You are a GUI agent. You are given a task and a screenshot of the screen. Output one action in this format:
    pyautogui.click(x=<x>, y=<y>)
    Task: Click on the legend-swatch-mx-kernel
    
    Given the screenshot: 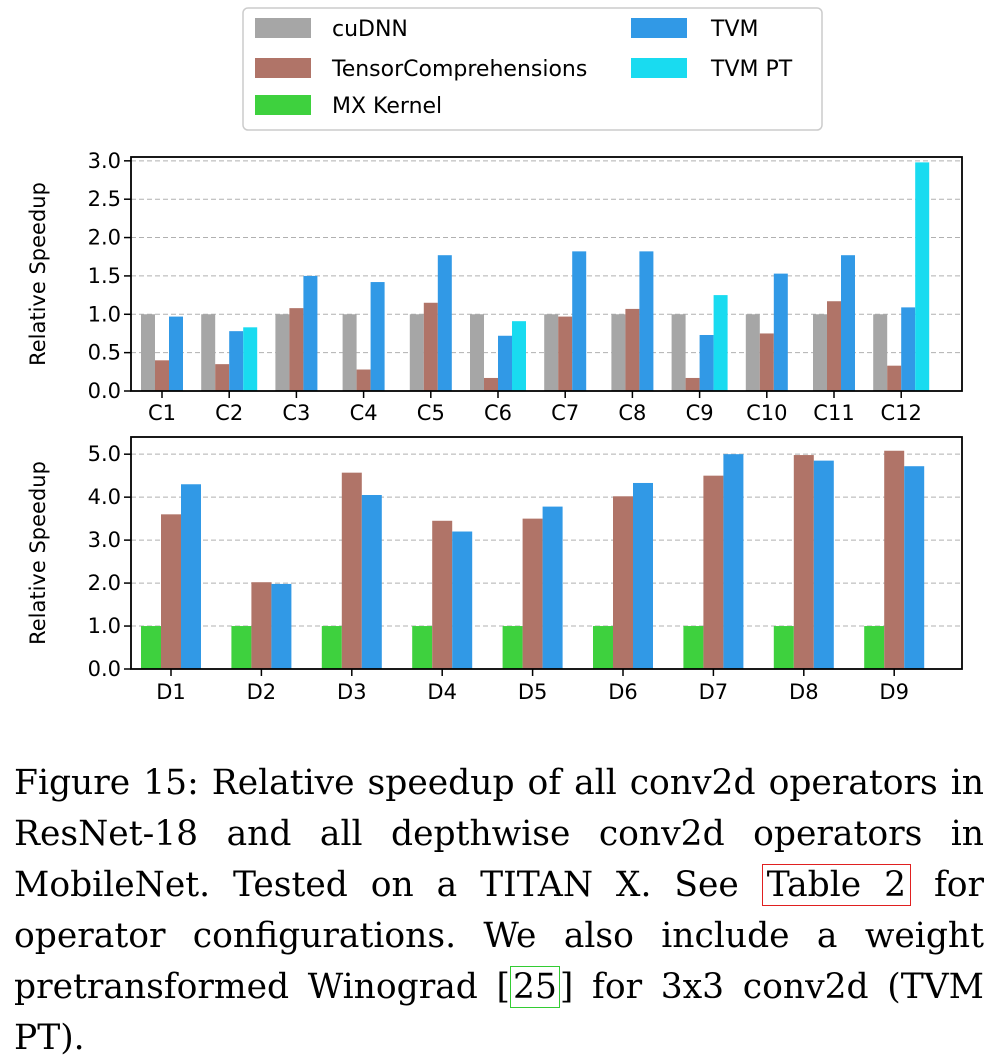 What is the action you would take?
    pyautogui.click(x=283, y=105)
    